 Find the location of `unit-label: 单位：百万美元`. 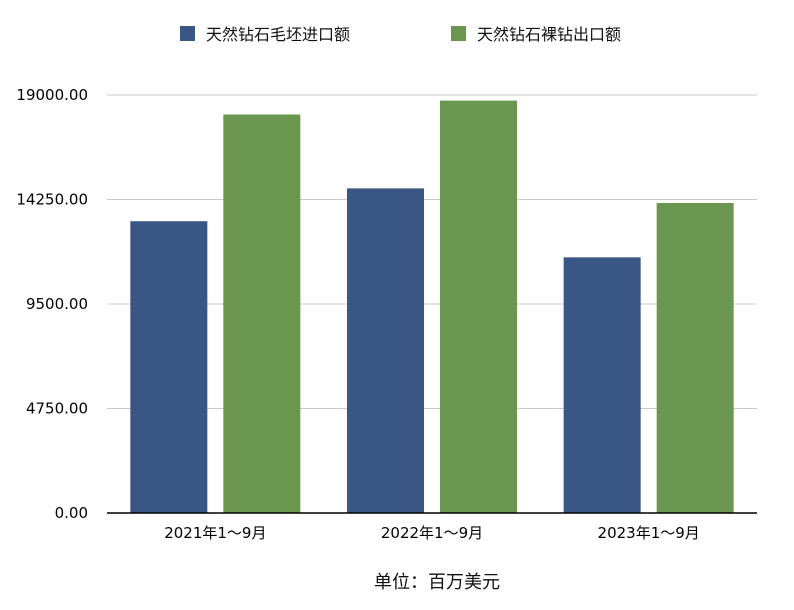

unit-label: 单位：百万美元 is located at coordinates (437, 582).